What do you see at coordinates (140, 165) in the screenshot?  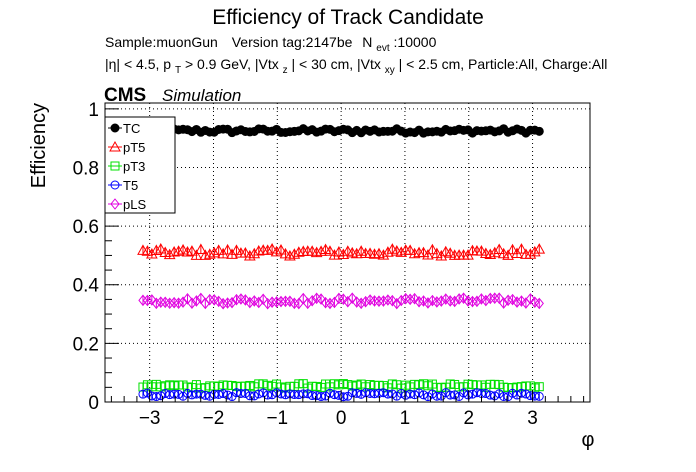 I see `legend: TC pT5 pT3 T5 pLS` at bounding box center [140, 165].